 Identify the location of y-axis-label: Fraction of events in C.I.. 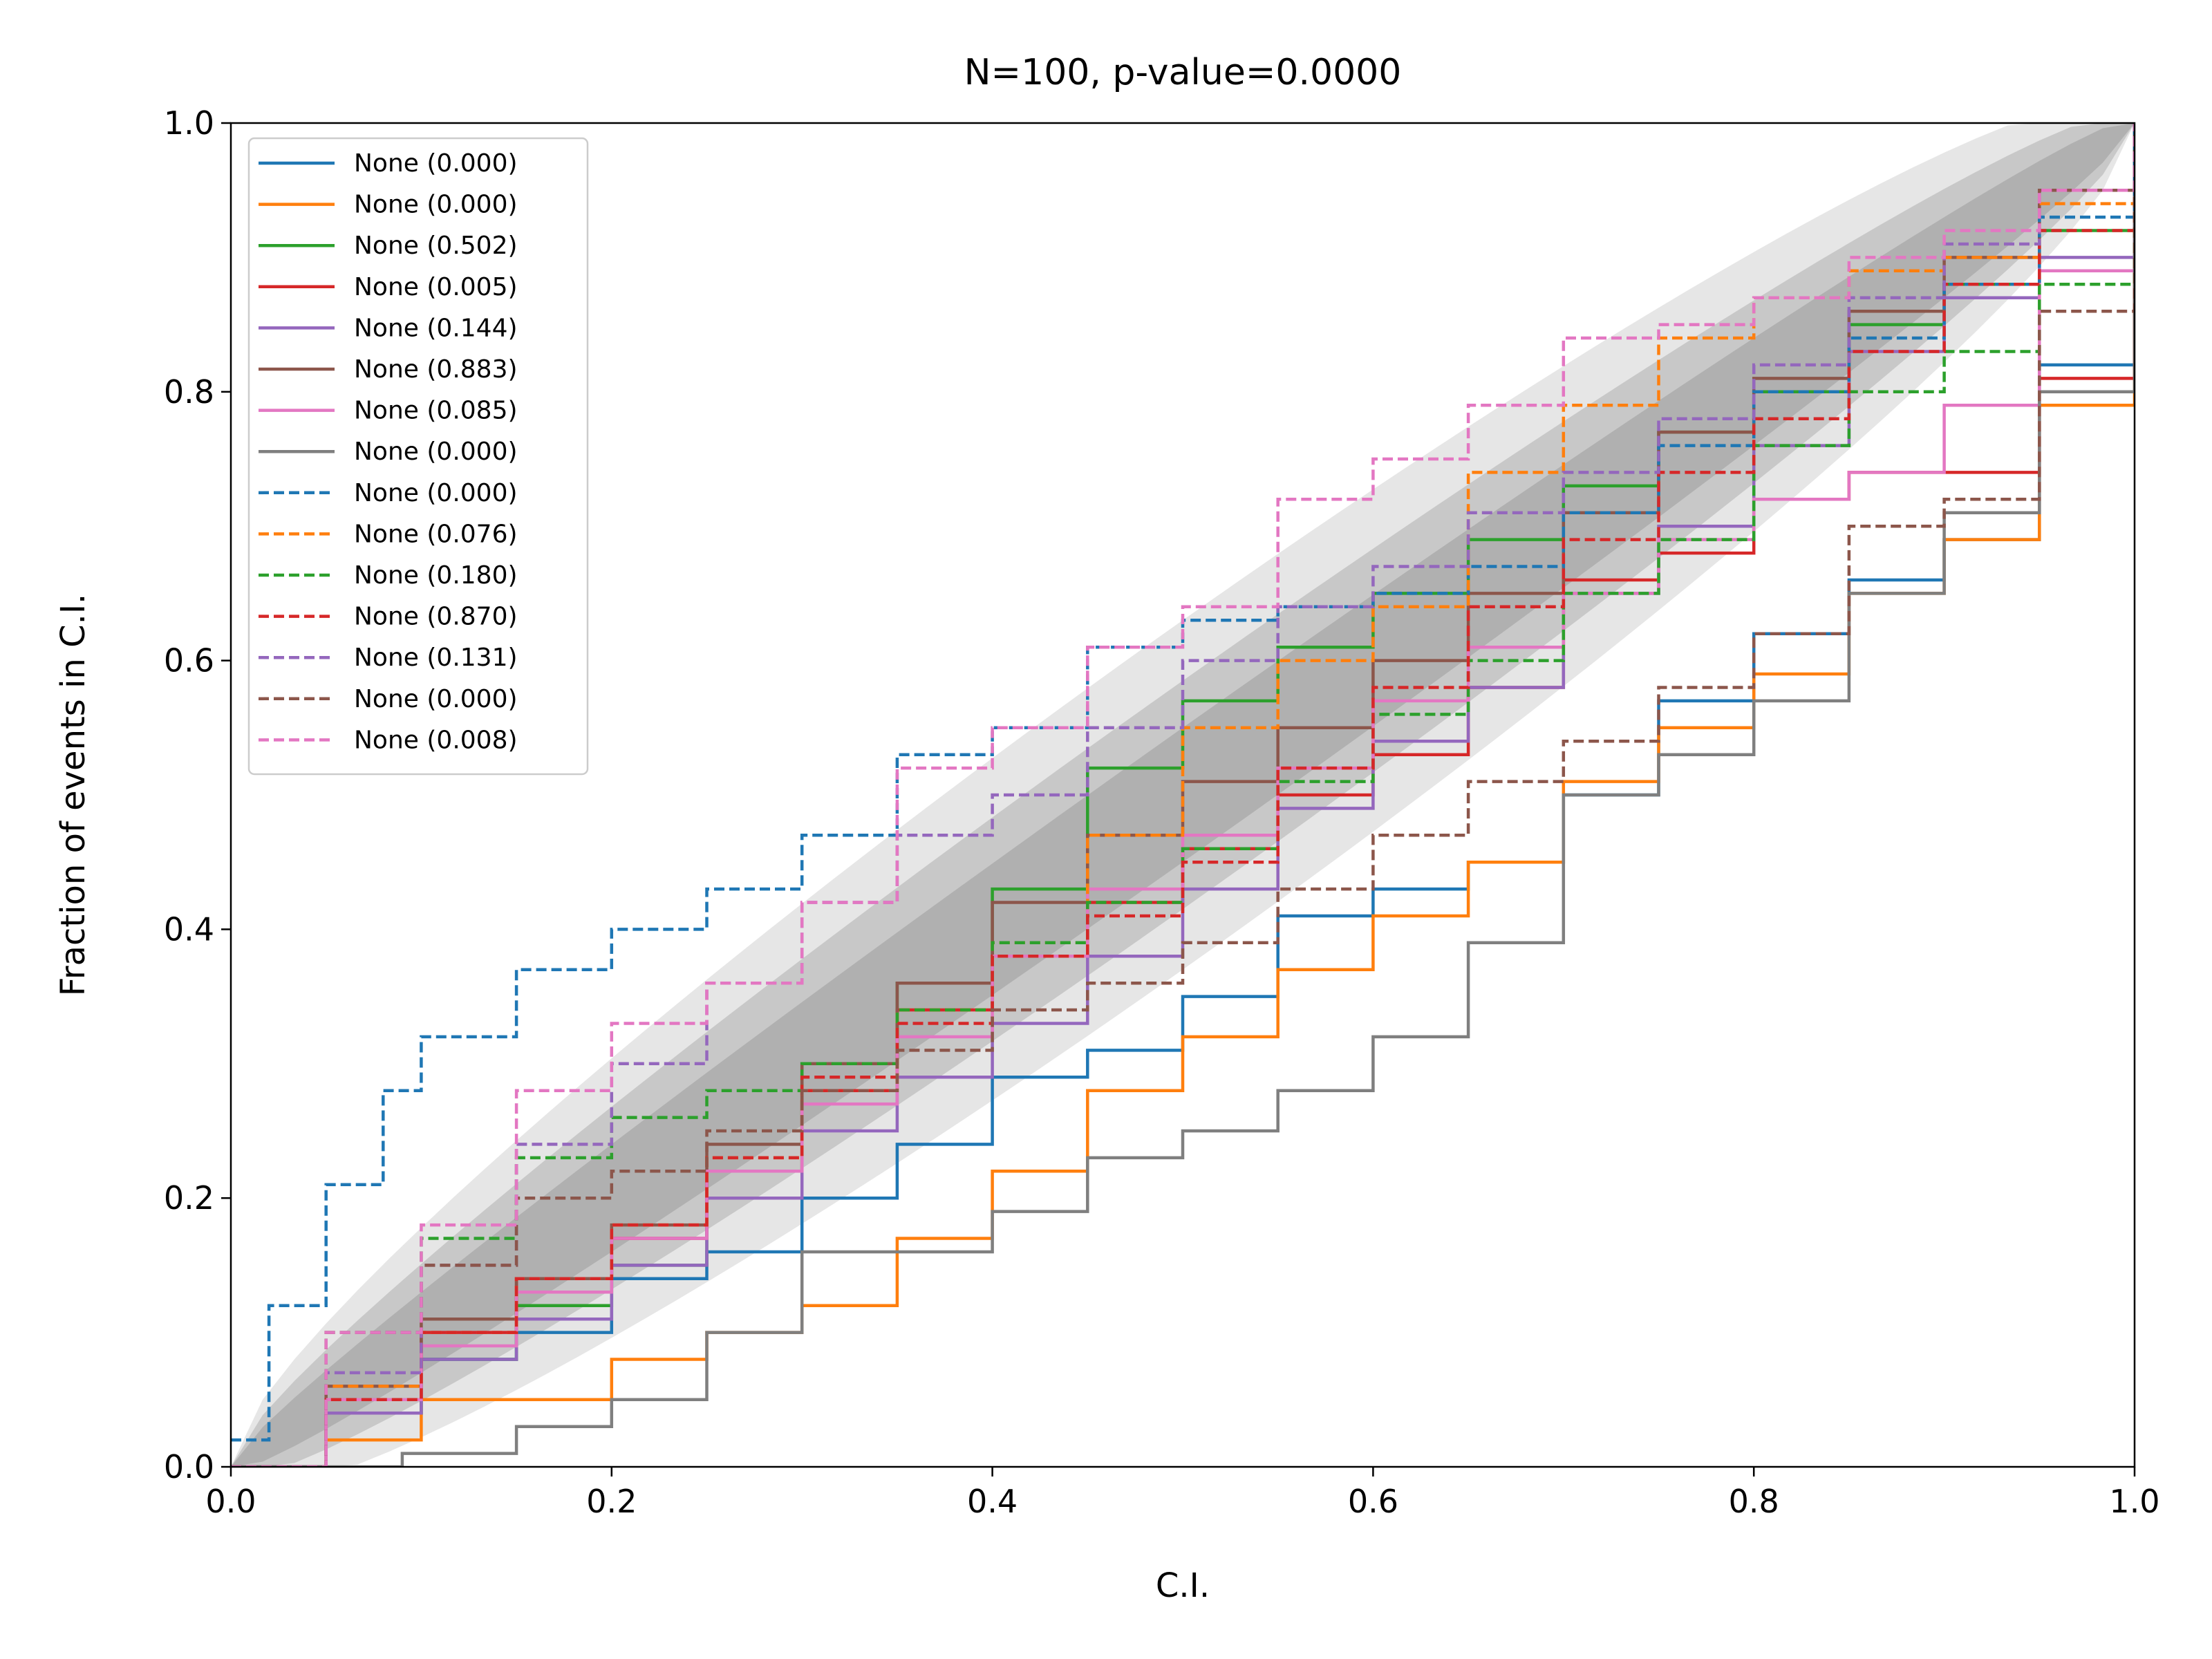
(73, 796).